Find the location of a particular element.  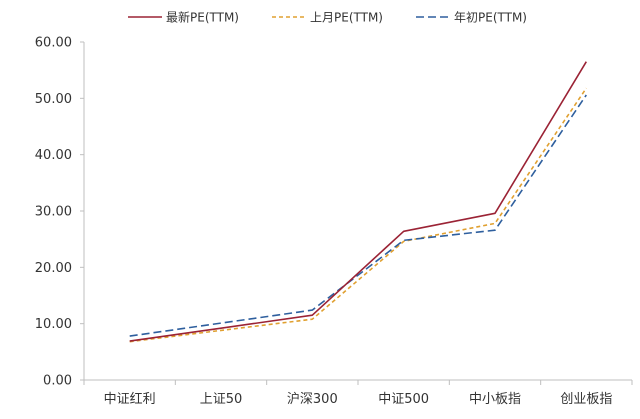

legend-label-3: 年初PE(TTM) is located at coordinates (490, 18).